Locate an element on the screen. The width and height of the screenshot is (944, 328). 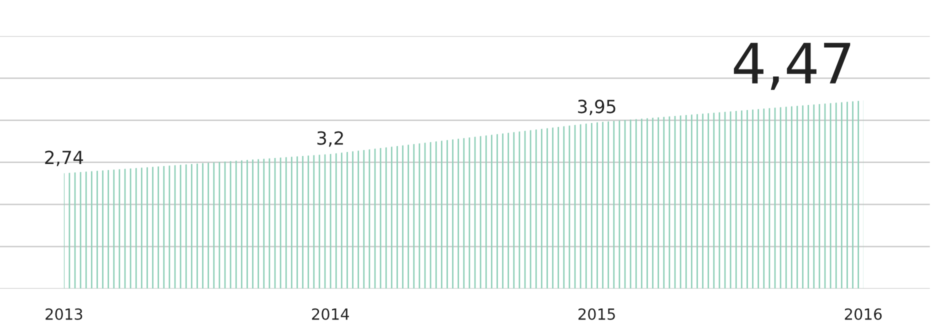
data-label: 4,47 is located at coordinates (792, 66).